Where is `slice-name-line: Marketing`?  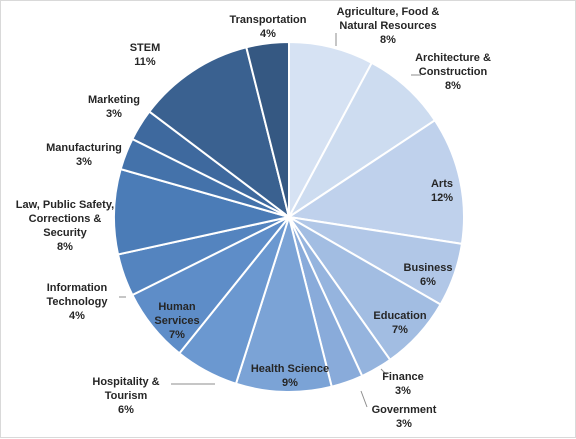 slice-name-line: Marketing is located at coordinates (114, 100).